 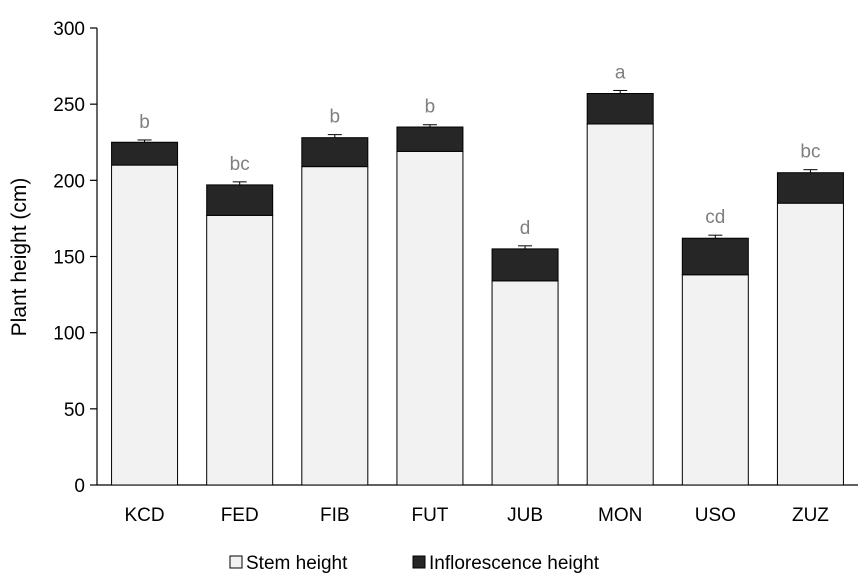 I want to click on x-tick-label: ZUZ, so click(x=810, y=515).